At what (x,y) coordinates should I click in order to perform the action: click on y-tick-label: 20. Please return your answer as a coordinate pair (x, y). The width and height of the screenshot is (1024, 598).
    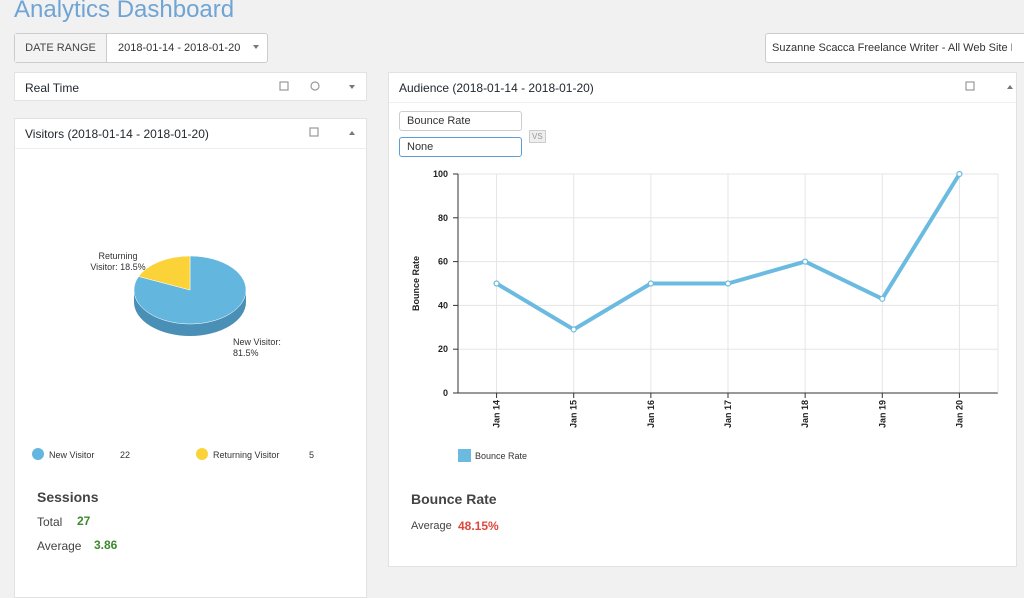
    Looking at the image, I should click on (443, 349).